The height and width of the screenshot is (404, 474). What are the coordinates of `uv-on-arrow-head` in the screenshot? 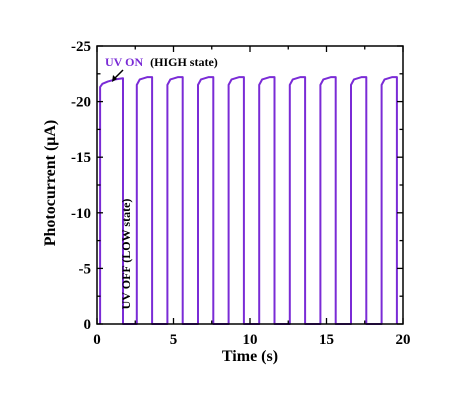 It's located at (114, 78).